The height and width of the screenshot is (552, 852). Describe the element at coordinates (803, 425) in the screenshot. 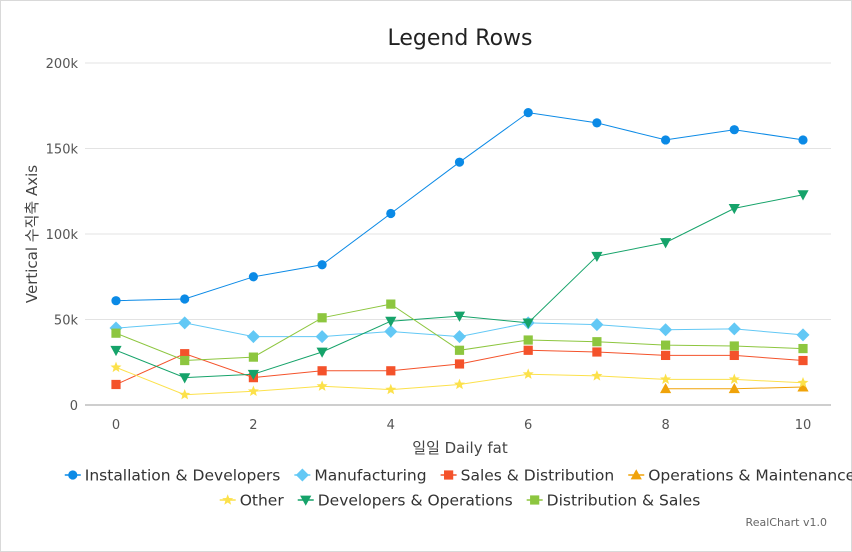

I see `x-tick-label: 10` at that location.